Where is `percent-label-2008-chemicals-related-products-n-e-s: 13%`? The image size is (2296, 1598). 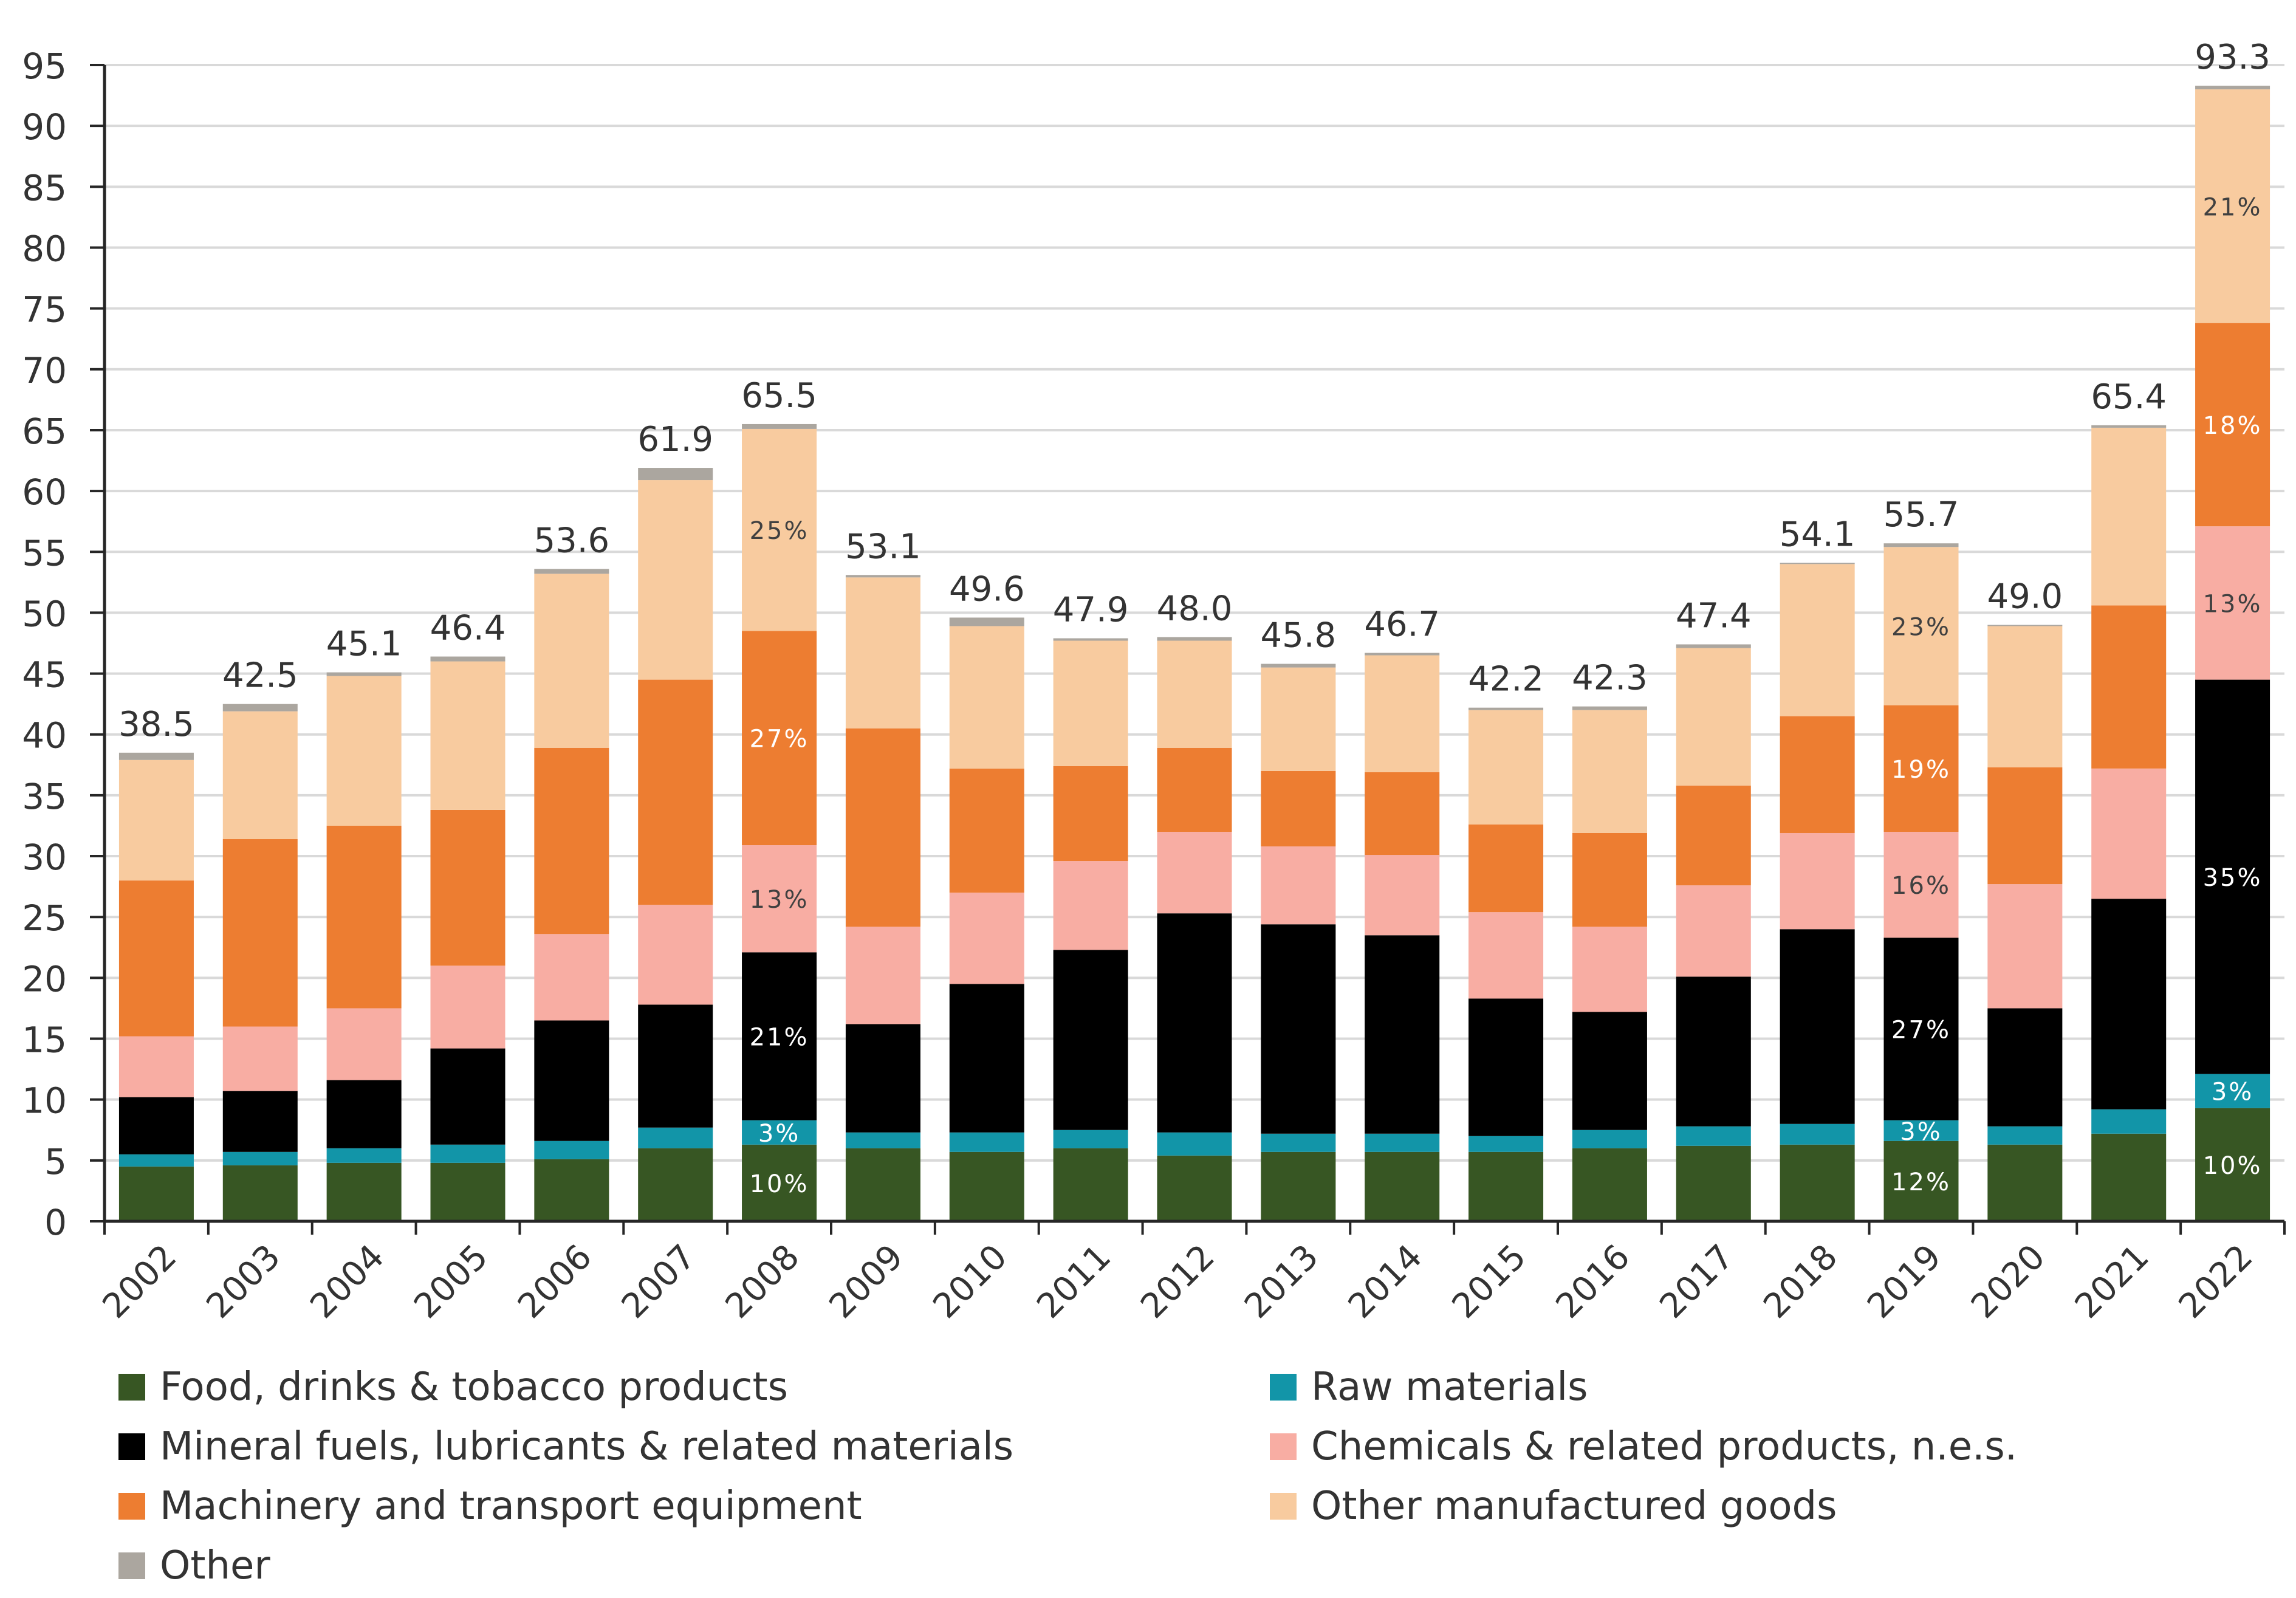
percent-label-2008-chemicals-related-products-n-e-s: 13% is located at coordinates (780, 900).